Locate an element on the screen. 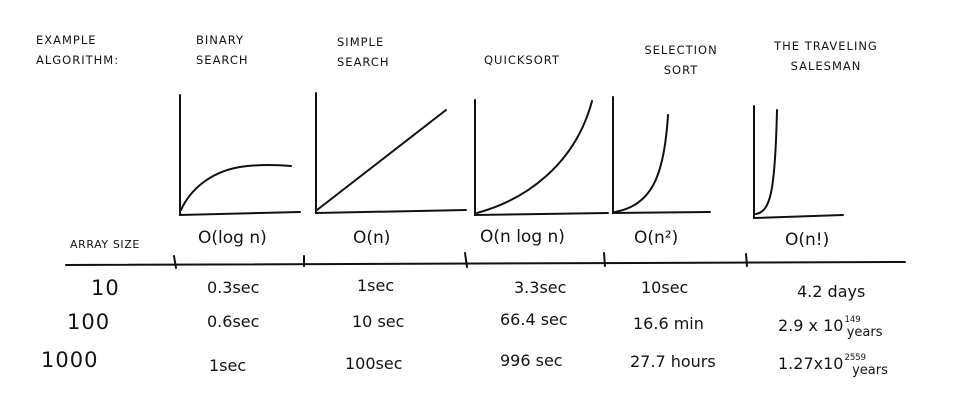 The width and height of the screenshot is (963, 400). time-cell: 996 sec is located at coordinates (531, 360).